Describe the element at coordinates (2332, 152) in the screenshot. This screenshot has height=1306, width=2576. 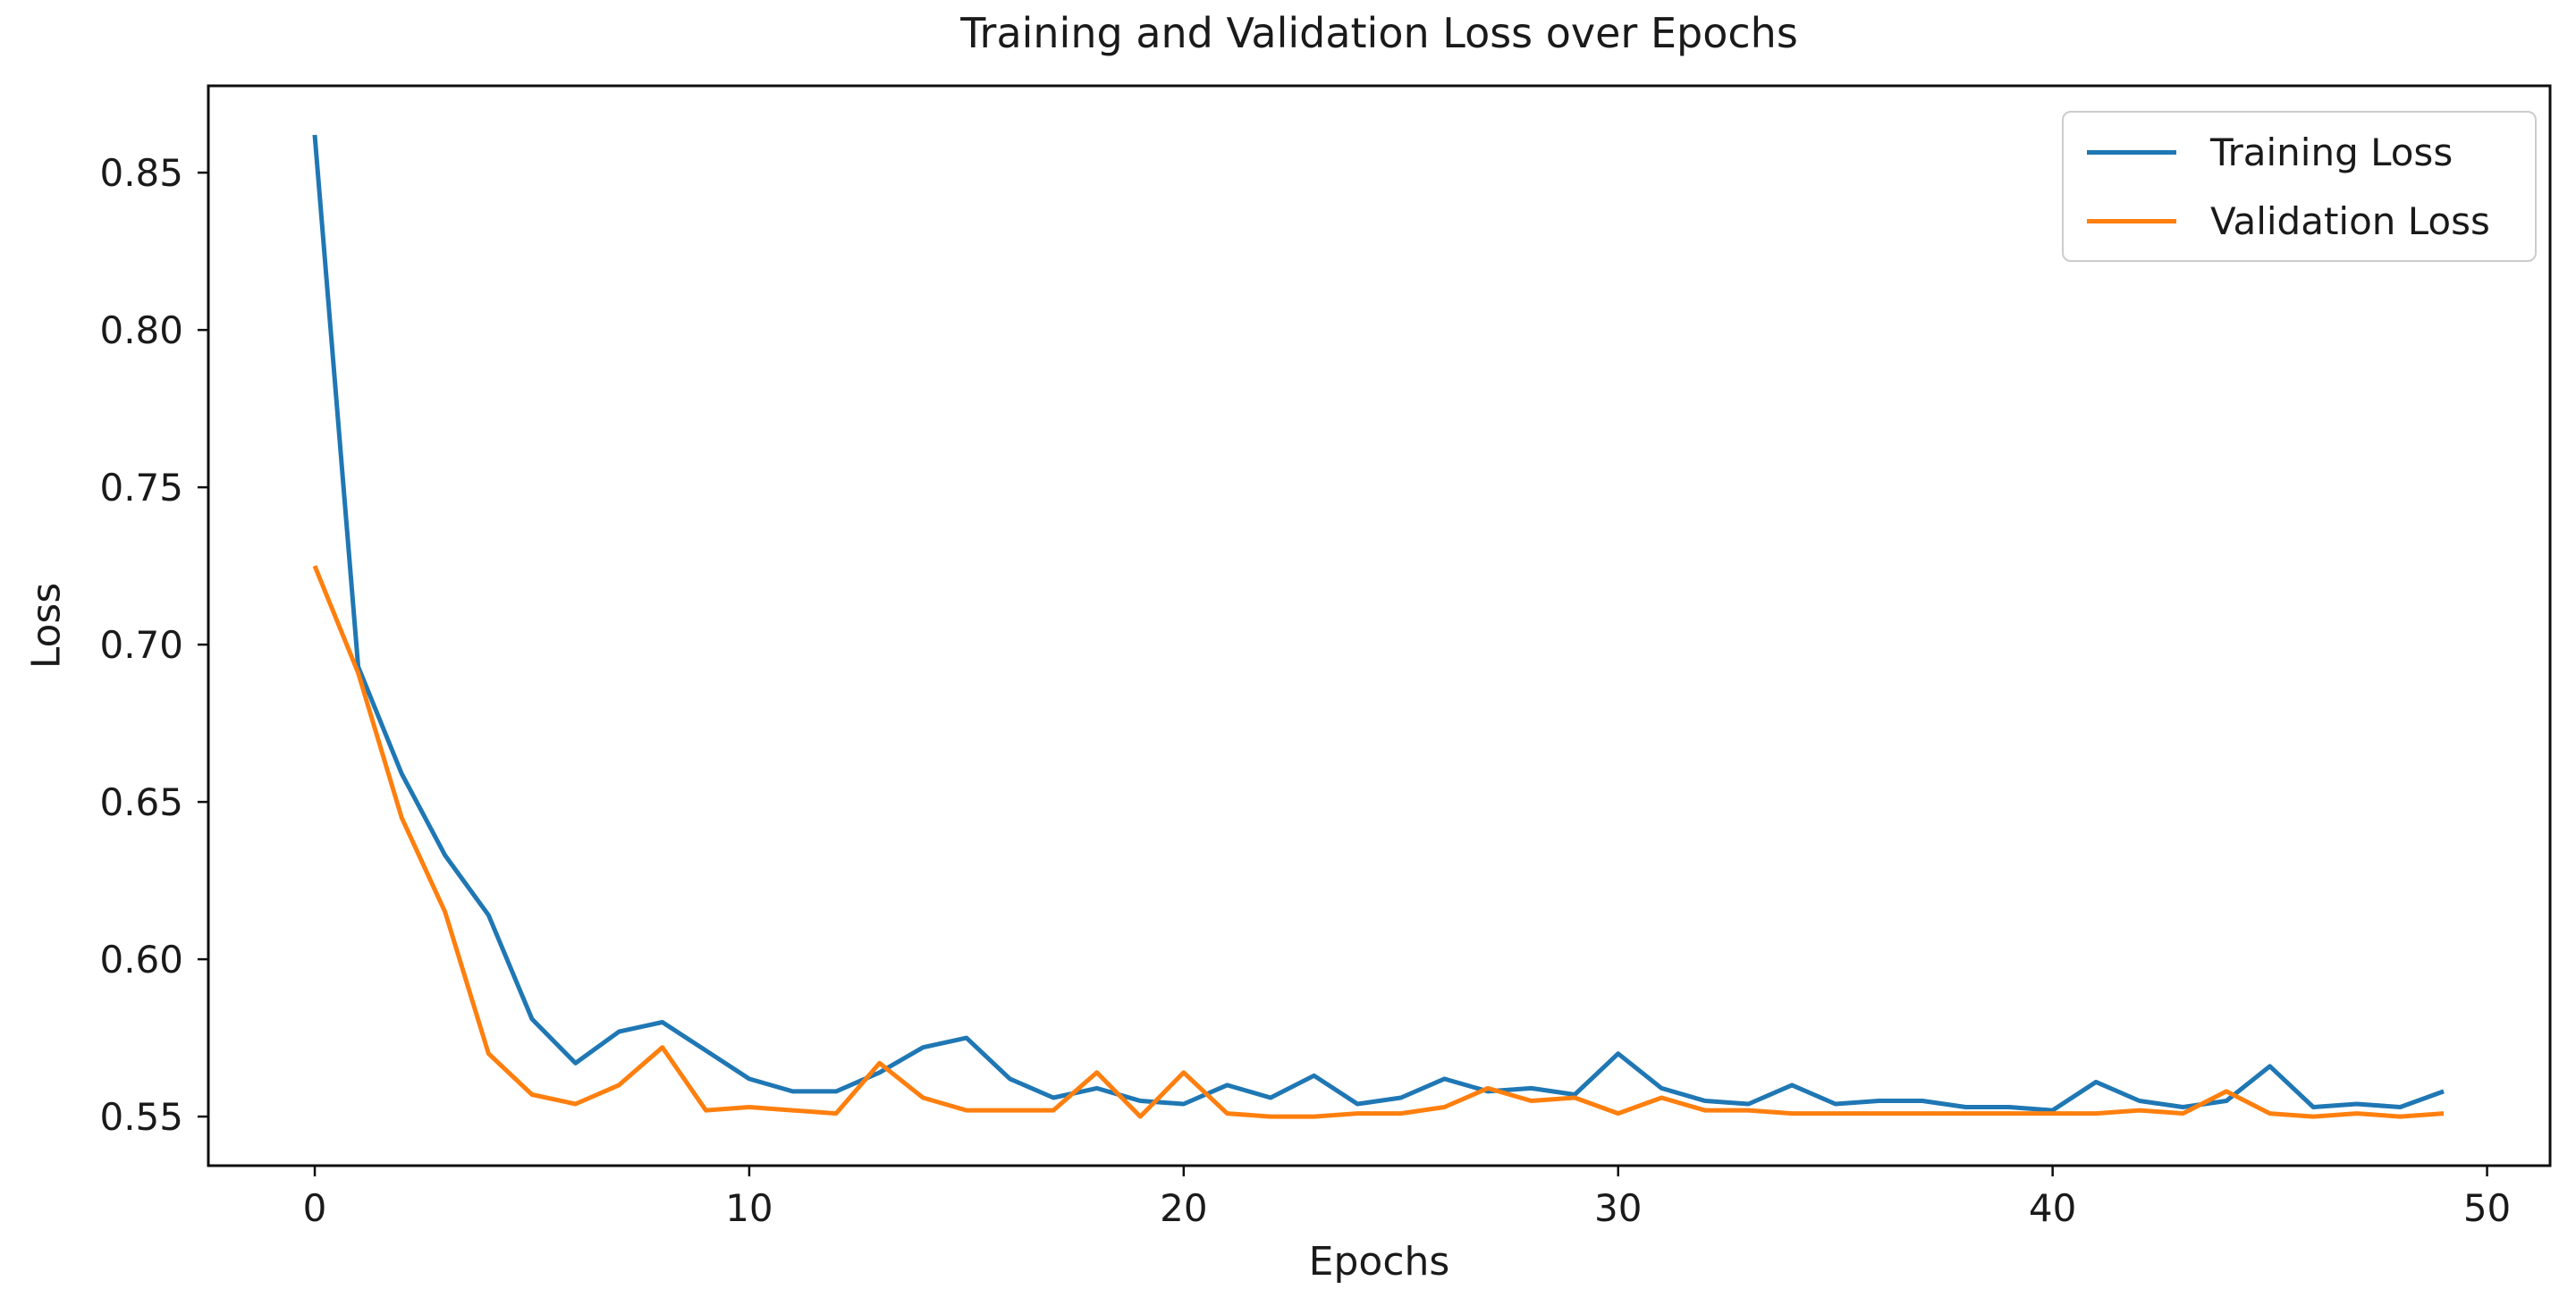
I see `legend-label-training: Training Loss` at that location.